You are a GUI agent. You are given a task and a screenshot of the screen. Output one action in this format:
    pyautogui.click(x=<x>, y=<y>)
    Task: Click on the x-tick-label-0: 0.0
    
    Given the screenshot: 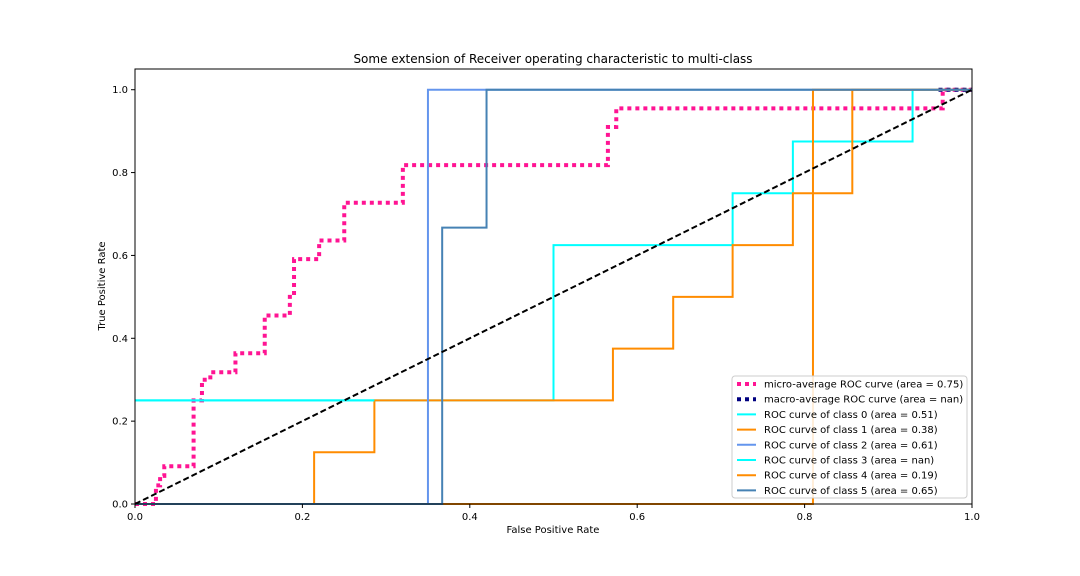 What is the action you would take?
    pyautogui.click(x=135, y=517)
    